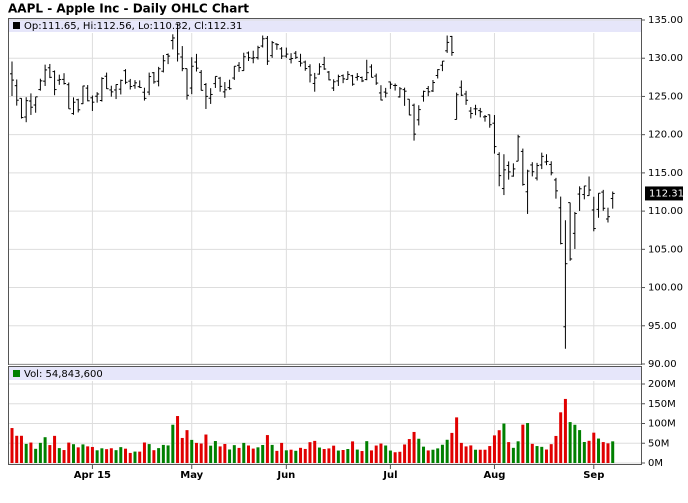  What do you see at coordinates (658, 443) in the screenshot?
I see `y-tick-label: 50M` at bounding box center [658, 443].